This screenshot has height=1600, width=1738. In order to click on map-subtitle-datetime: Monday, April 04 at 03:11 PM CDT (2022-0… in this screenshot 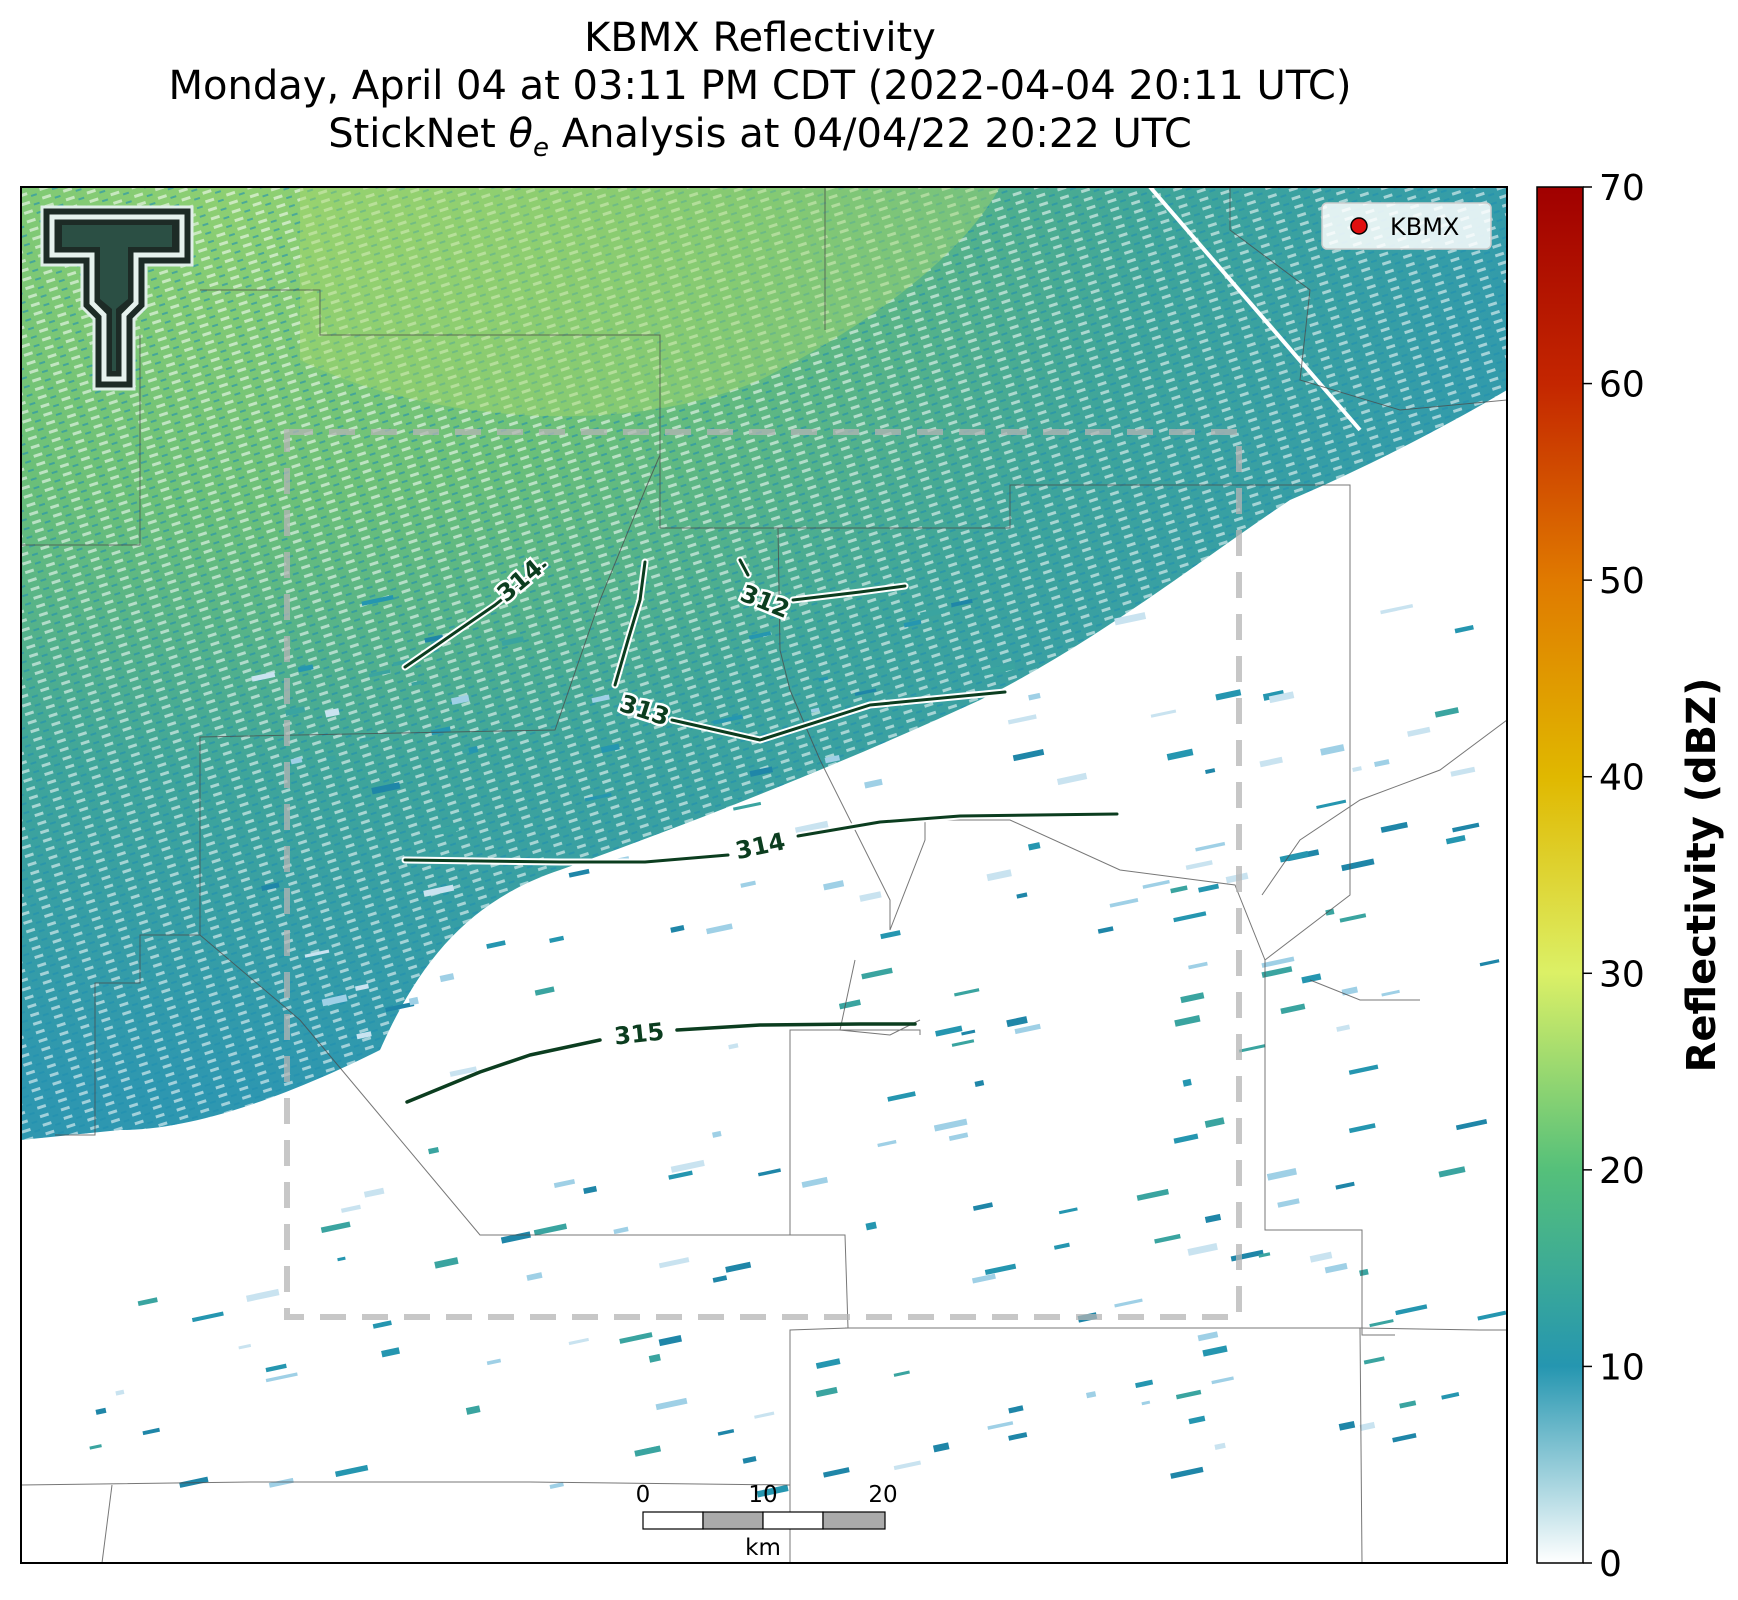, I will do `click(760, 86)`.